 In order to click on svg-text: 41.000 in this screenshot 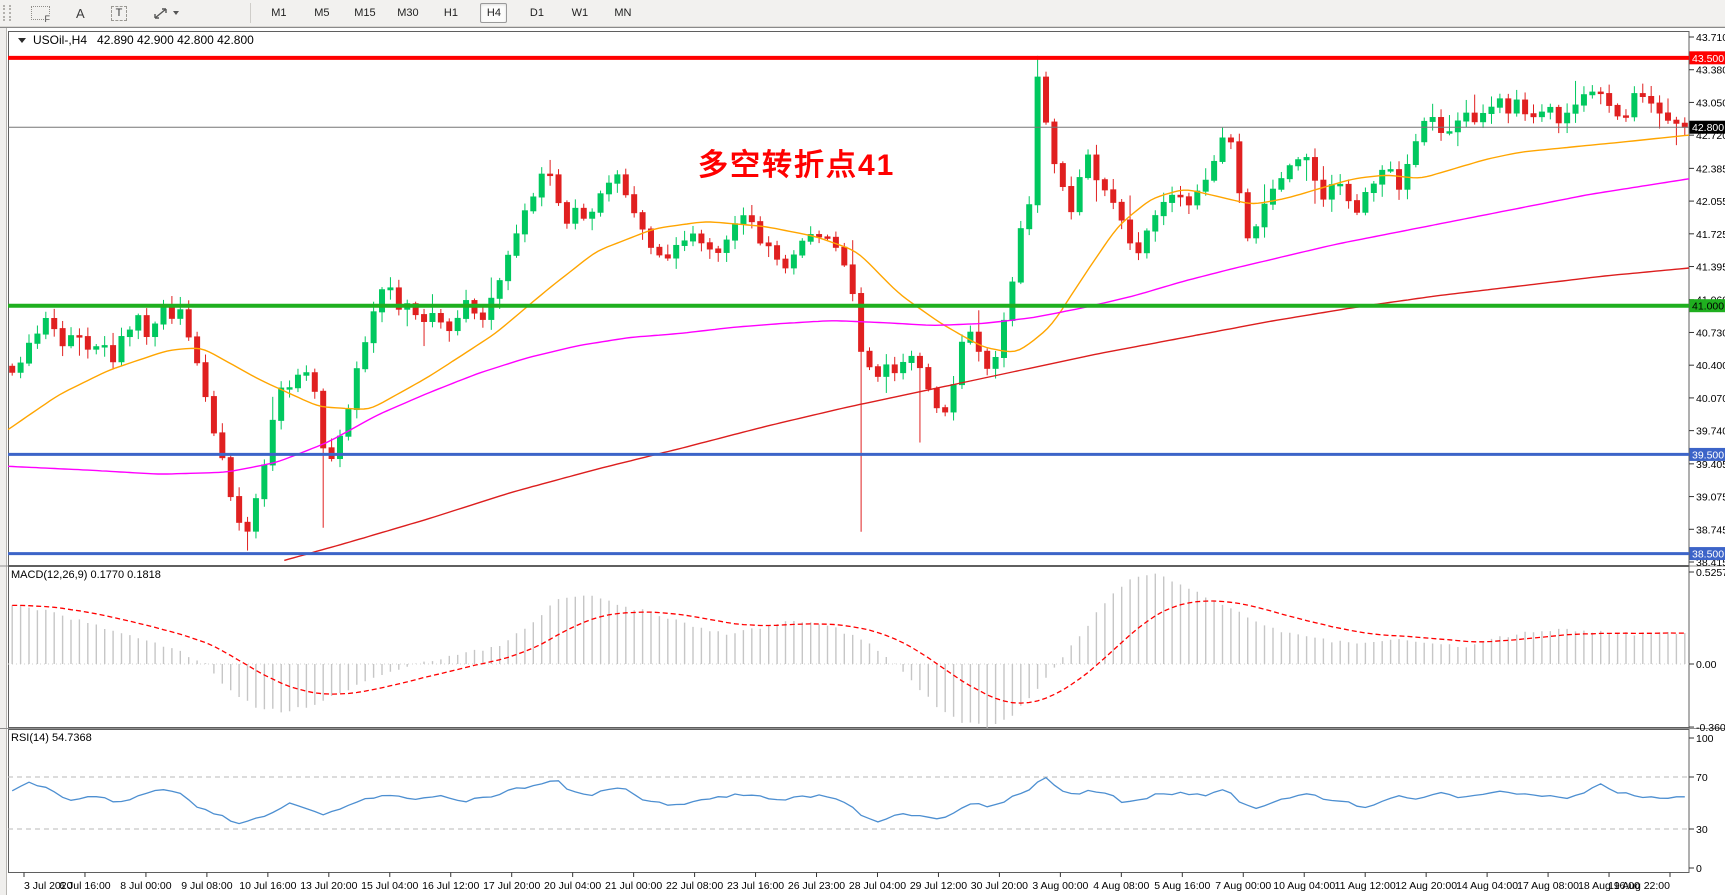, I will do `click(1708, 307)`.